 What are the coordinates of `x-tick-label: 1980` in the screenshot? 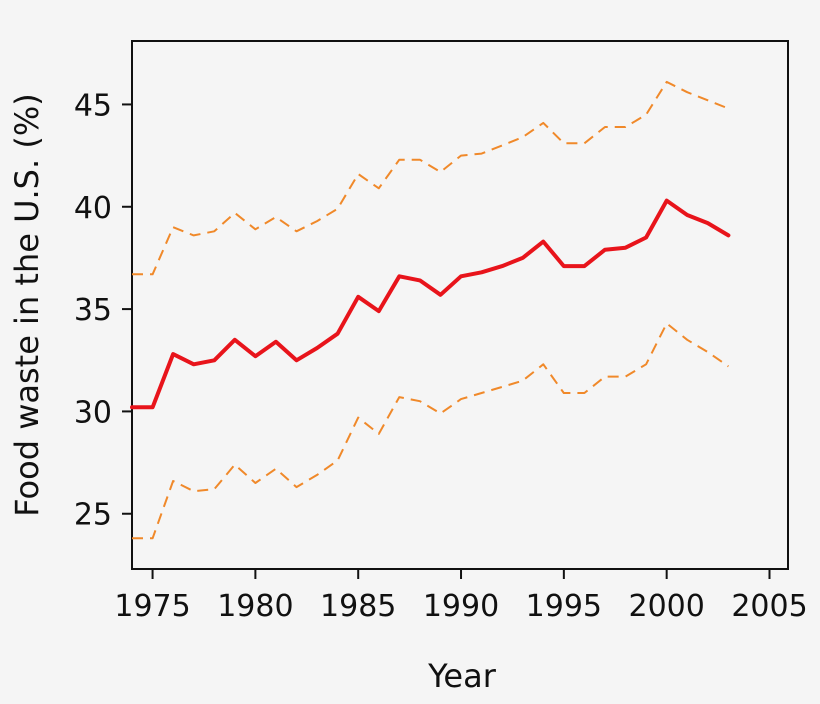 It's located at (255, 606).